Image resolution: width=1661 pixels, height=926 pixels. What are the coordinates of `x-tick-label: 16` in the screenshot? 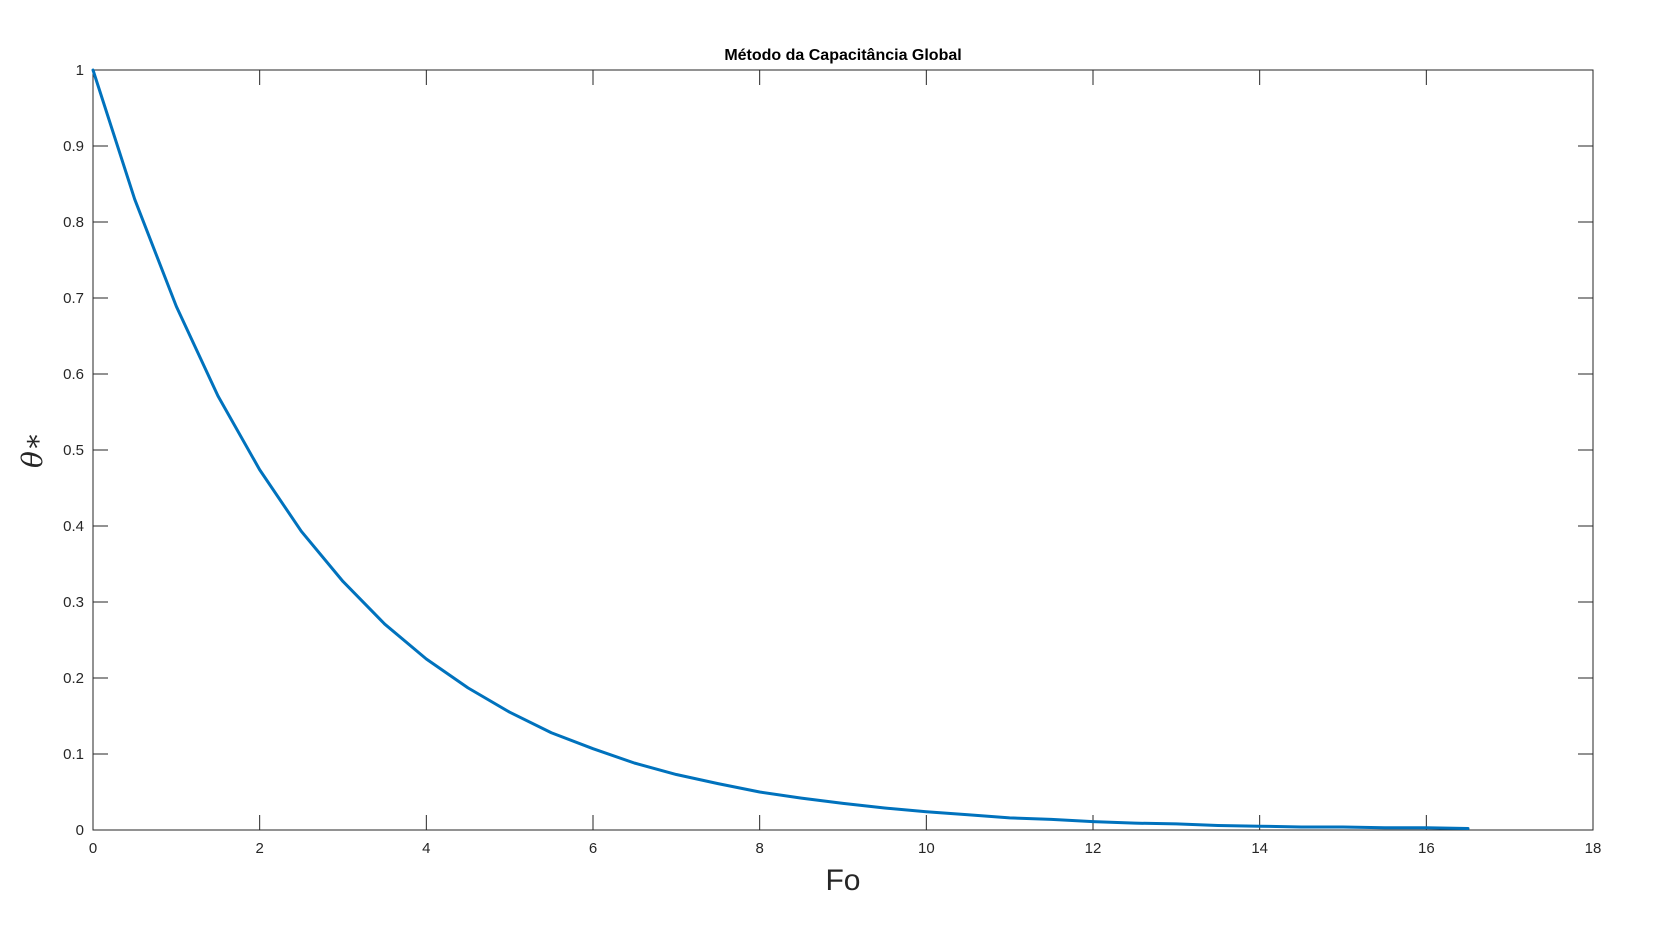 It's located at (1426, 848).